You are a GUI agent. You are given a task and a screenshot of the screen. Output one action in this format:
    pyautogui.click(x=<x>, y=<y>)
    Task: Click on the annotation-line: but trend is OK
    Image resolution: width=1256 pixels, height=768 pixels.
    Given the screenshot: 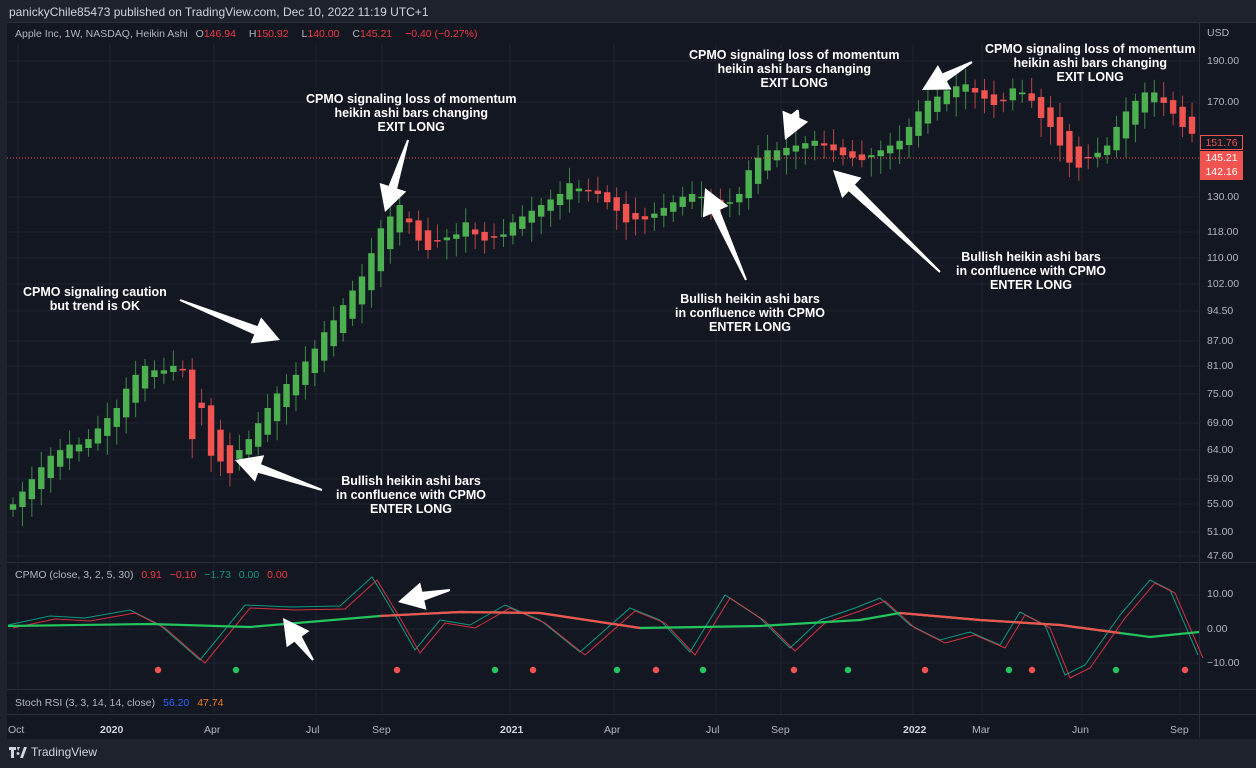 What is the action you would take?
    pyautogui.click(x=95, y=306)
    